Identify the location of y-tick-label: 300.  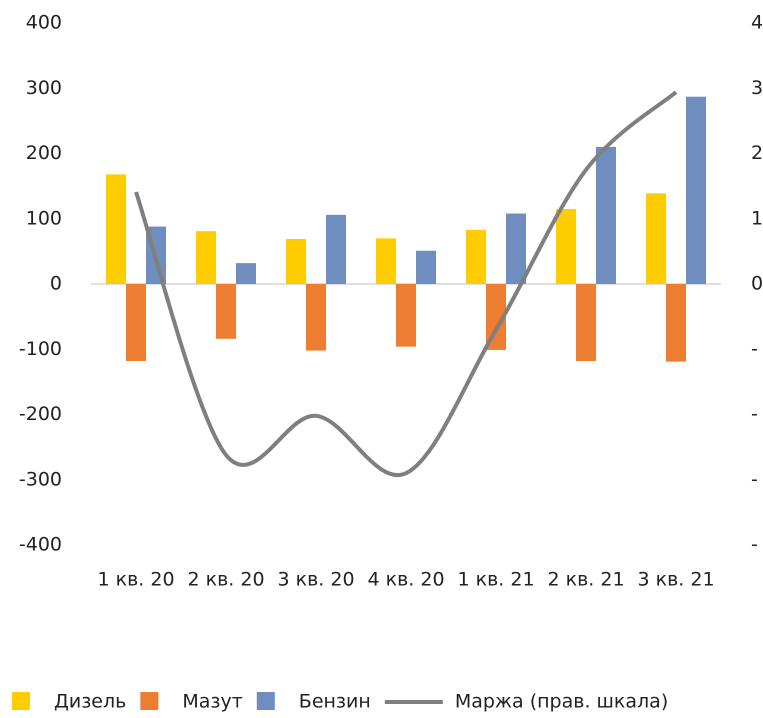
(44, 88).